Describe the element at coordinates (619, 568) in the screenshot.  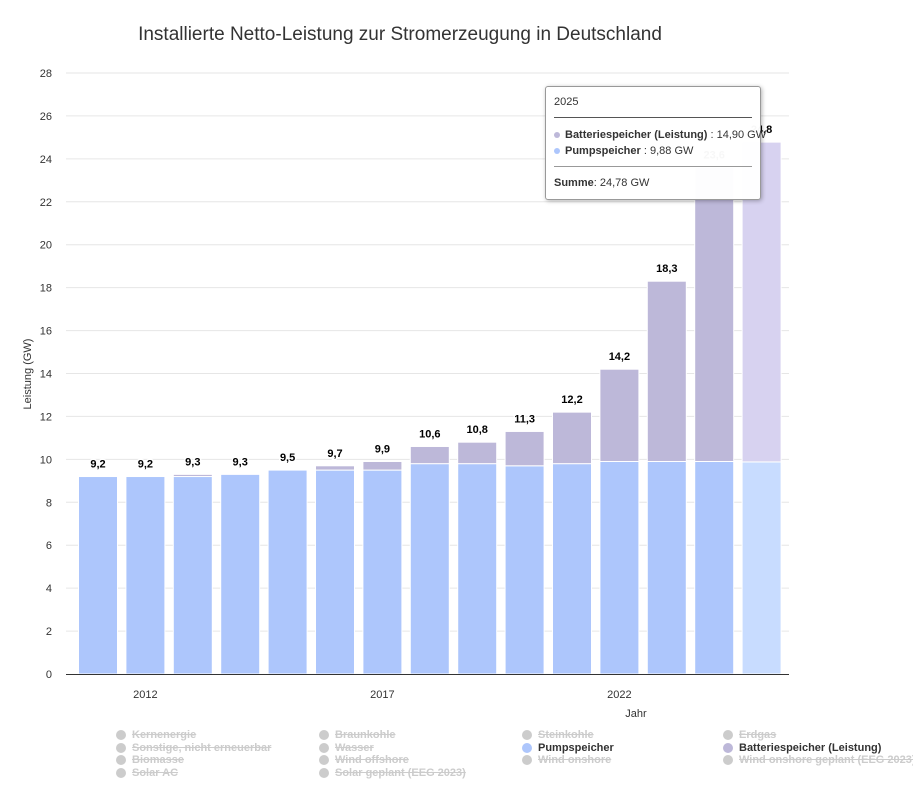
I see `bar-pumpspeicher-2022` at that location.